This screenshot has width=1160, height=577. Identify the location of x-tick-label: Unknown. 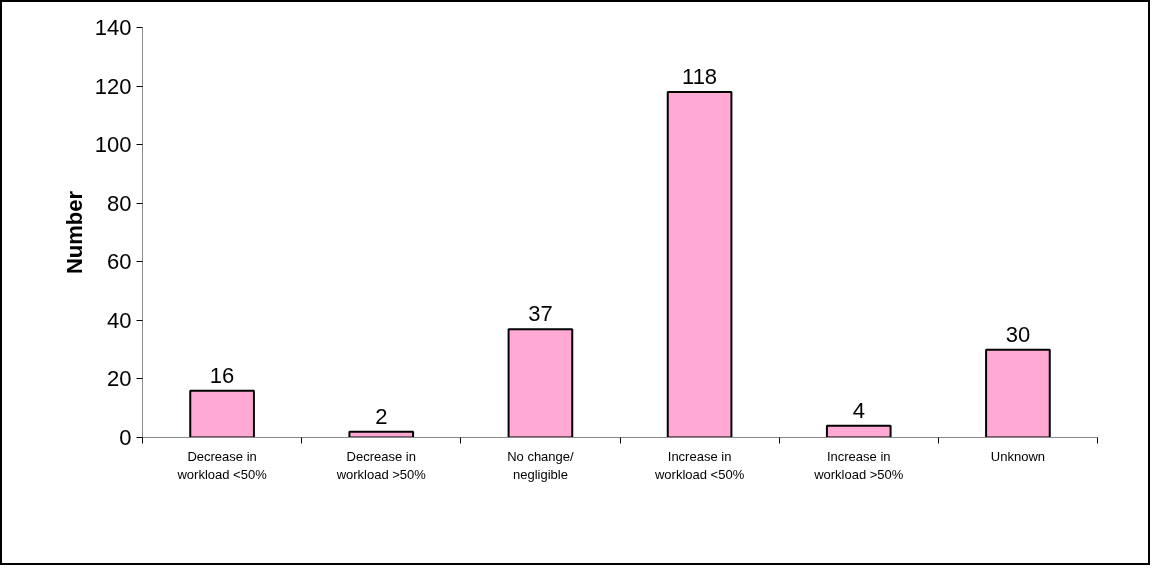
(1018, 456).